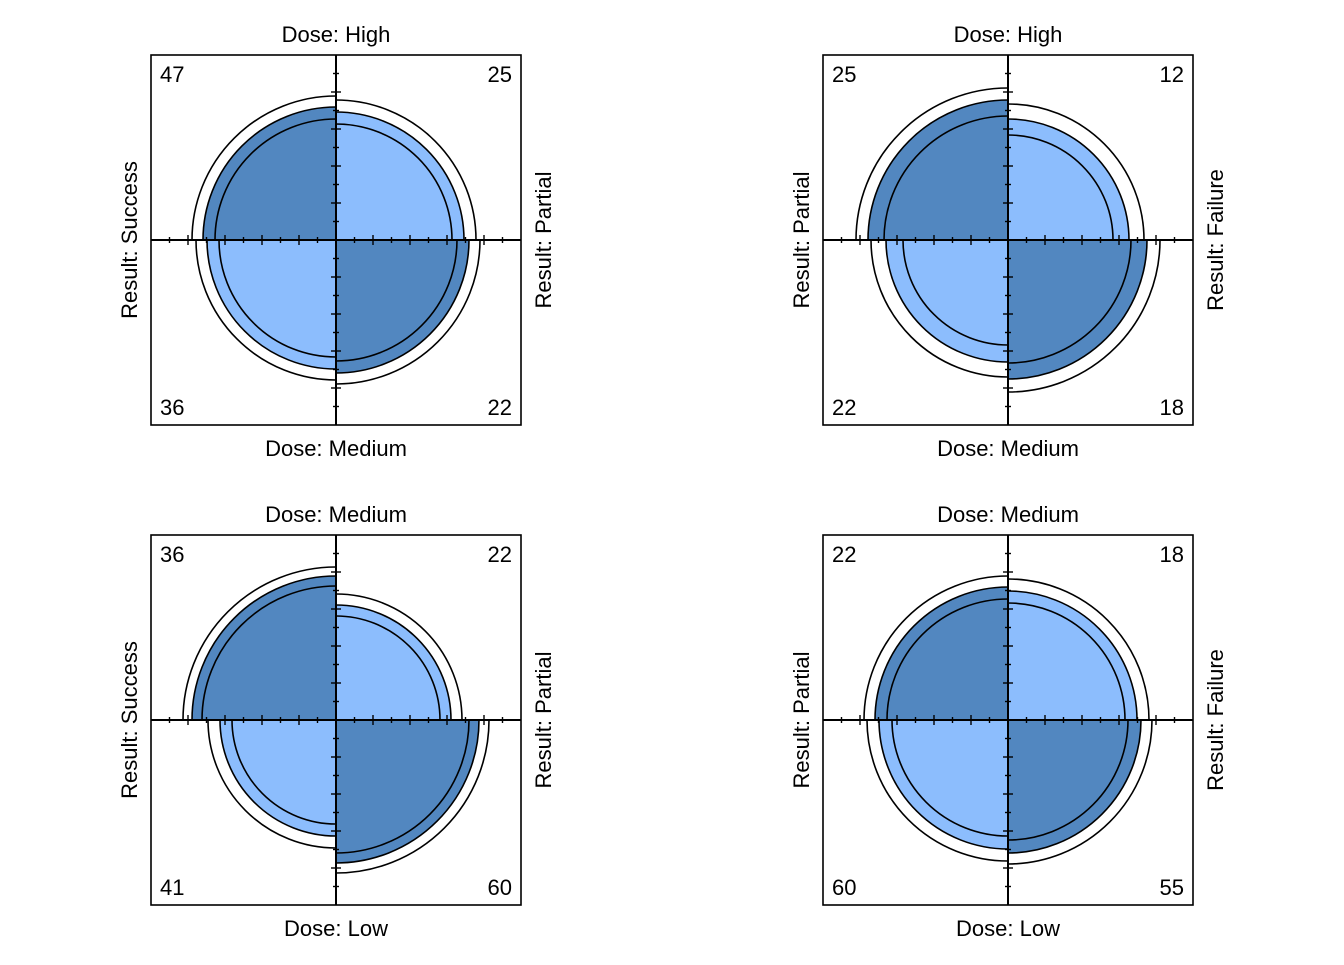 The height and width of the screenshot is (965, 1344). Describe the element at coordinates (500, 74) in the screenshot. I see `count-top-right: 25` at that location.